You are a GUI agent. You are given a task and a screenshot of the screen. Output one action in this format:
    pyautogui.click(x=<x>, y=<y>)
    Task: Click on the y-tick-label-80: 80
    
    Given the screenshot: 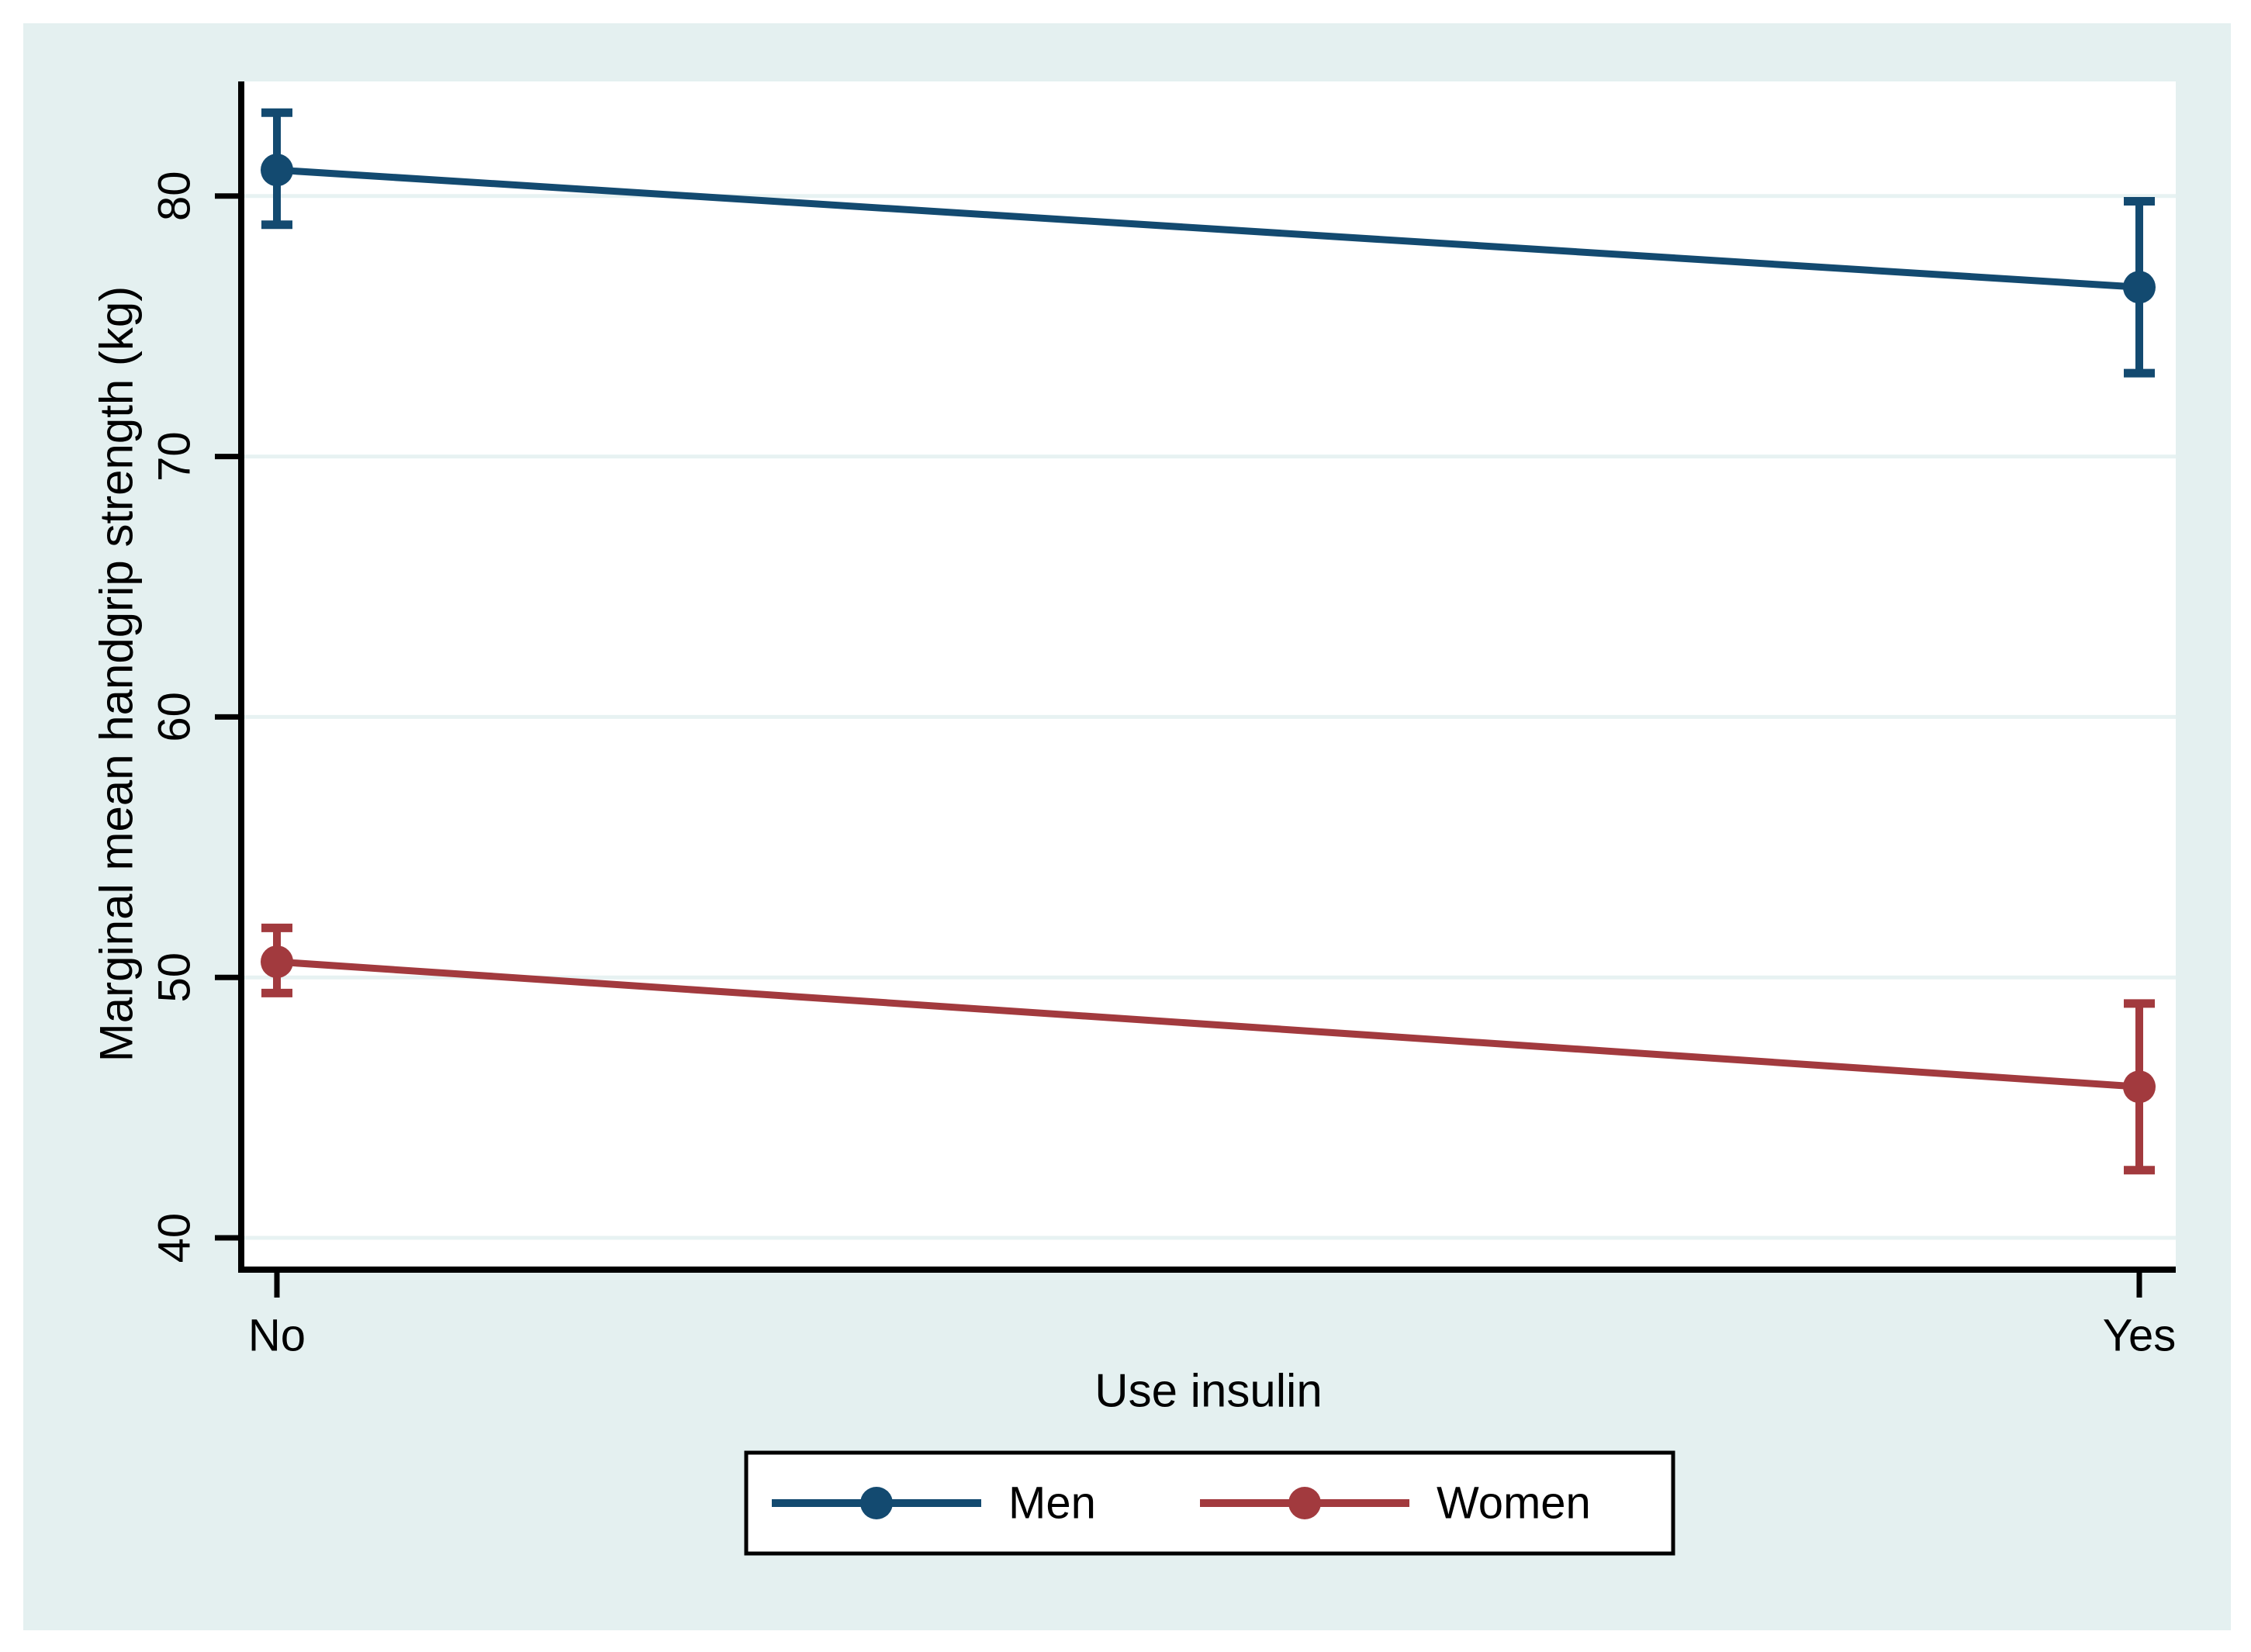 What is the action you would take?
    pyautogui.click(x=175, y=196)
    